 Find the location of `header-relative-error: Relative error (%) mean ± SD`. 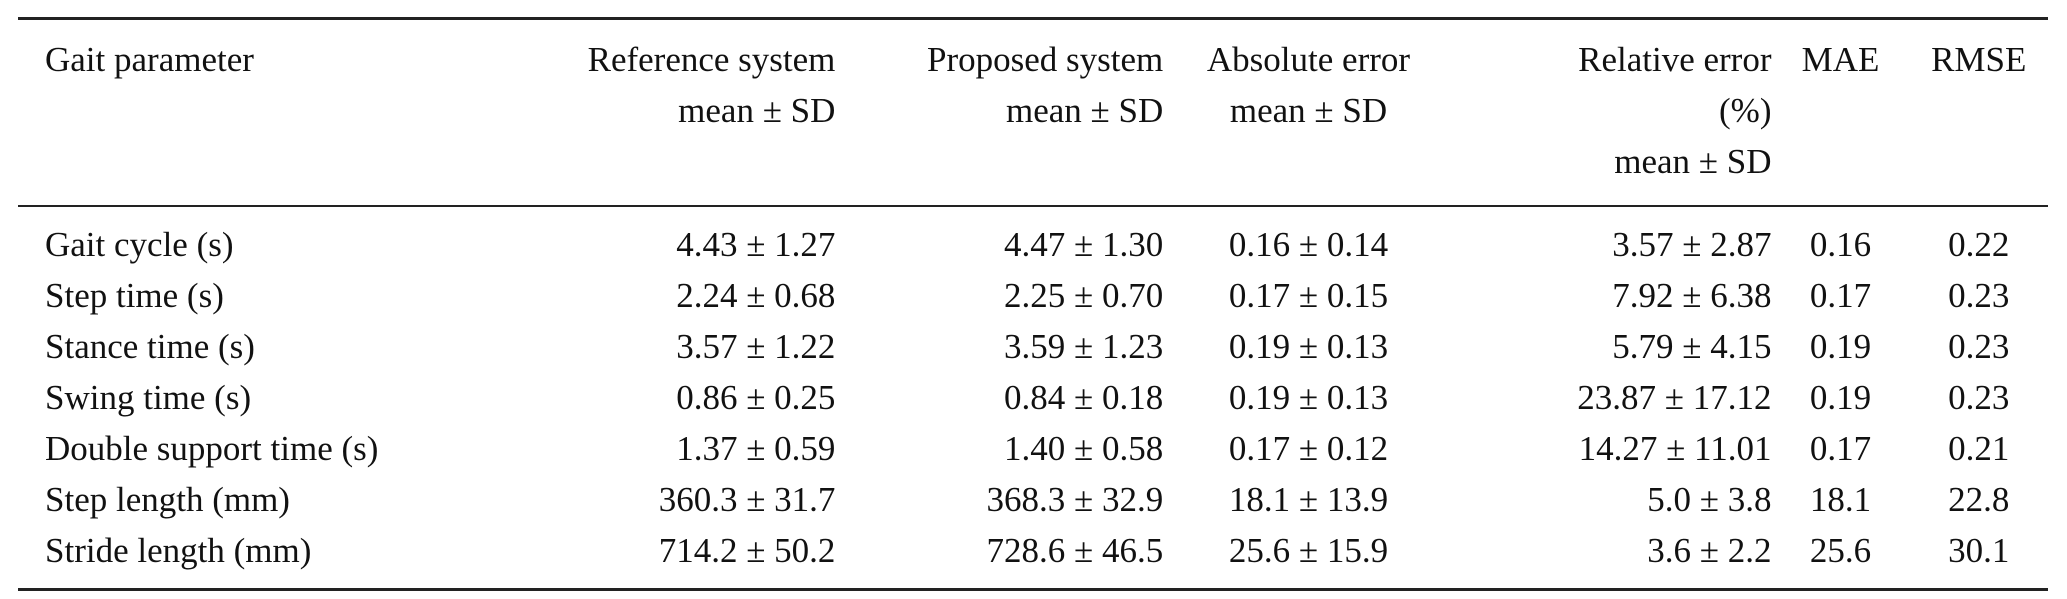

header-relative-error: Relative error (%) mean ± SD is located at coordinates (1675, 110).